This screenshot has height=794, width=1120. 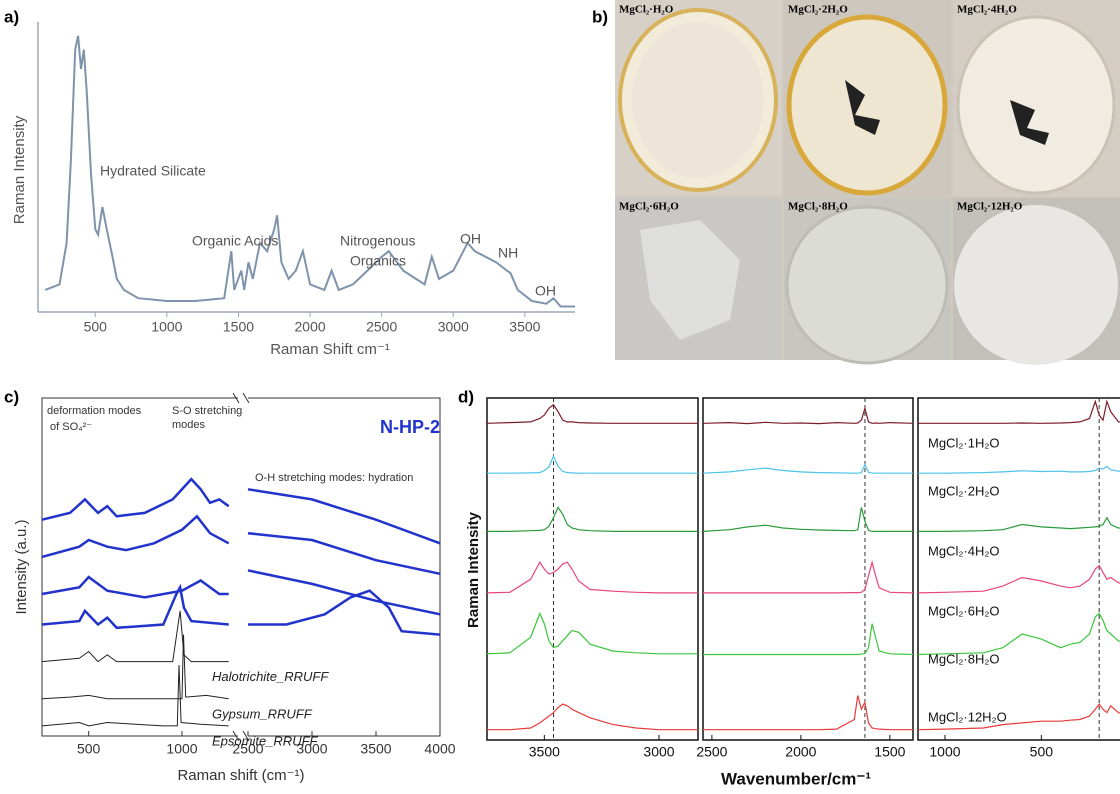 What do you see at coordinates (600, 16) in the screenshot?
I see `panel-label: b)` at bounding box center [600, 16].